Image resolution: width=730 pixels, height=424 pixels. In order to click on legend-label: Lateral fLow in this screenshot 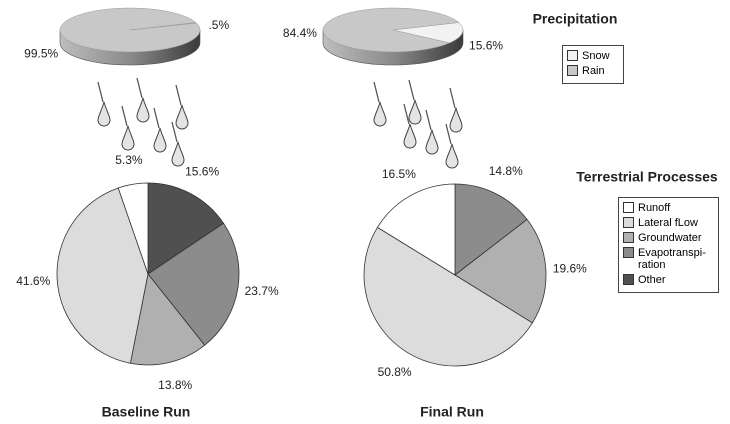, I will do `click(668, 223)`.